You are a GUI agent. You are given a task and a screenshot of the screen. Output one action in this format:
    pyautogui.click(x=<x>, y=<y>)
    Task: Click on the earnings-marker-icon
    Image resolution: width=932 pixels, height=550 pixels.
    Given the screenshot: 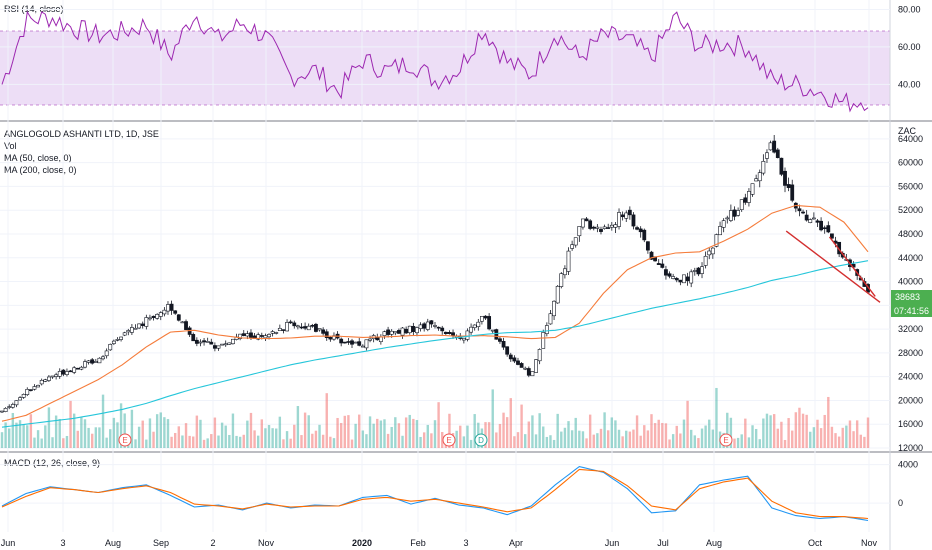 What is the action you would take?
    pyautogui.click(x=125, y=440)
    